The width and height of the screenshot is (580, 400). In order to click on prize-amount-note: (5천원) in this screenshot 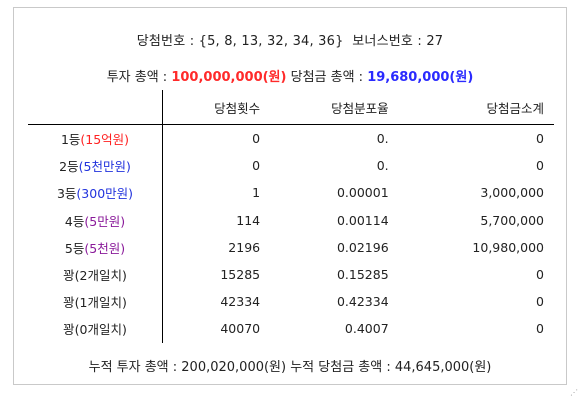, I will do `click(105, 248)`.